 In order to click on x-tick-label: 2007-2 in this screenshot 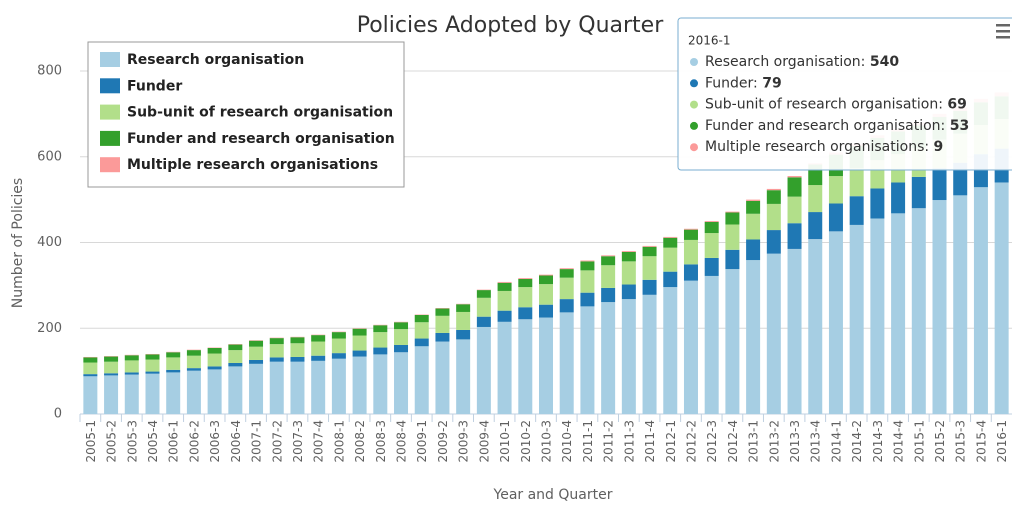, I will do `click(277, 441)`.